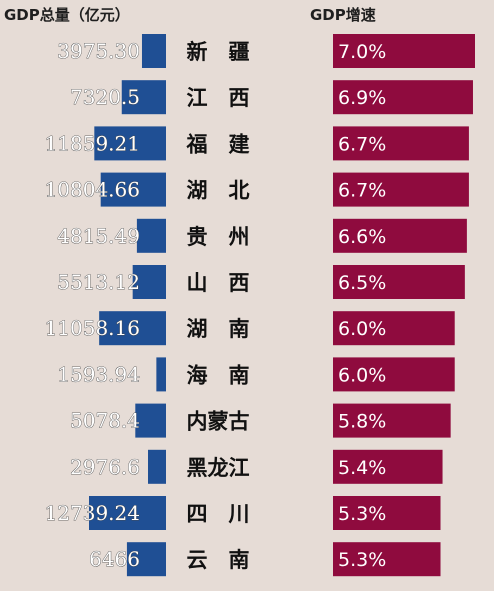 Image resolution: width=494 pixels, height=591 pixels. I want to click on province-label: 江 西, so click(218, 97).